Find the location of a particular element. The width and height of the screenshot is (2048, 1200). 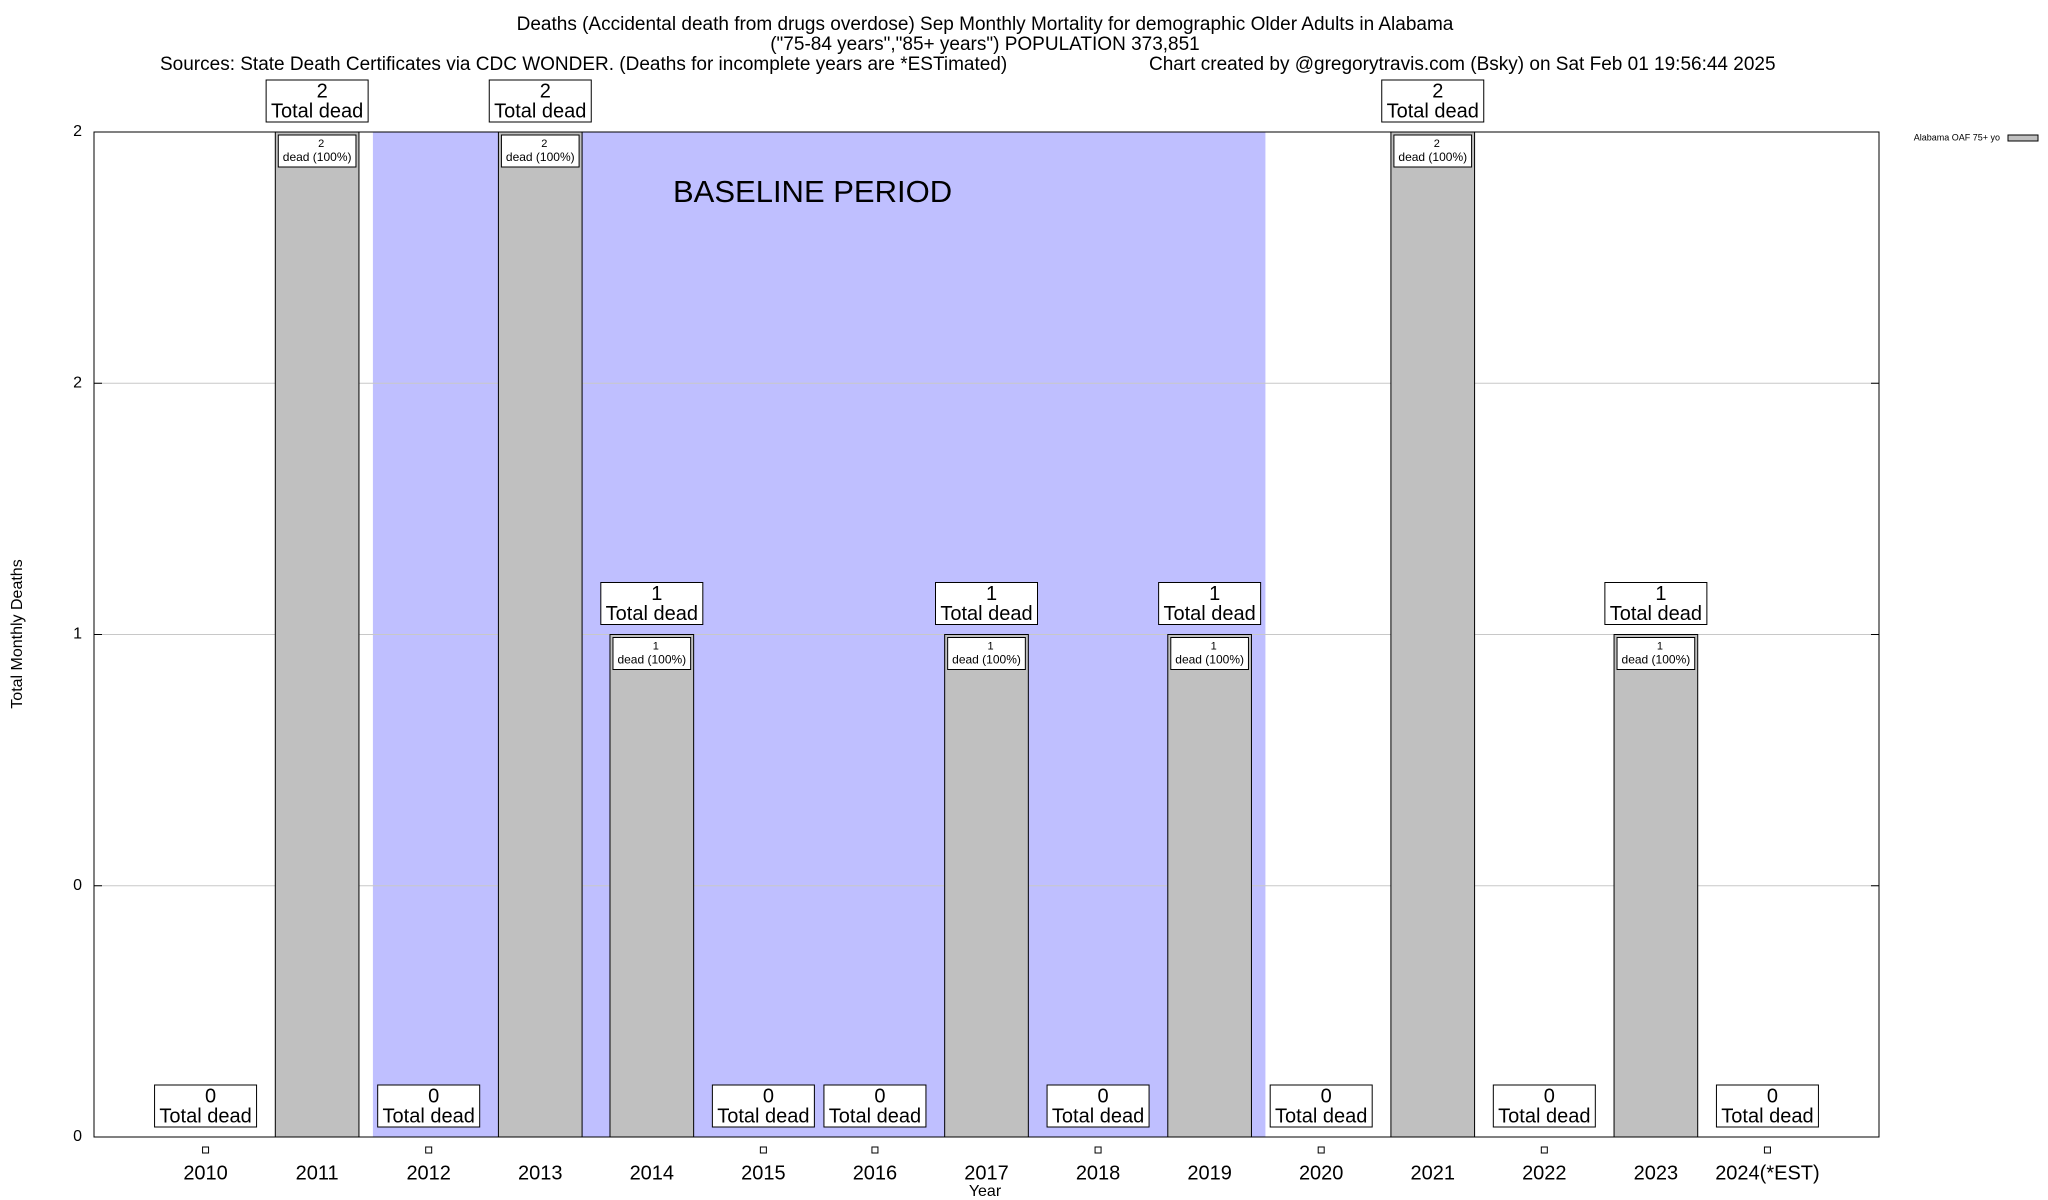

baseline-label: BASELINE PERIOD is located at coordinates (812, 191).